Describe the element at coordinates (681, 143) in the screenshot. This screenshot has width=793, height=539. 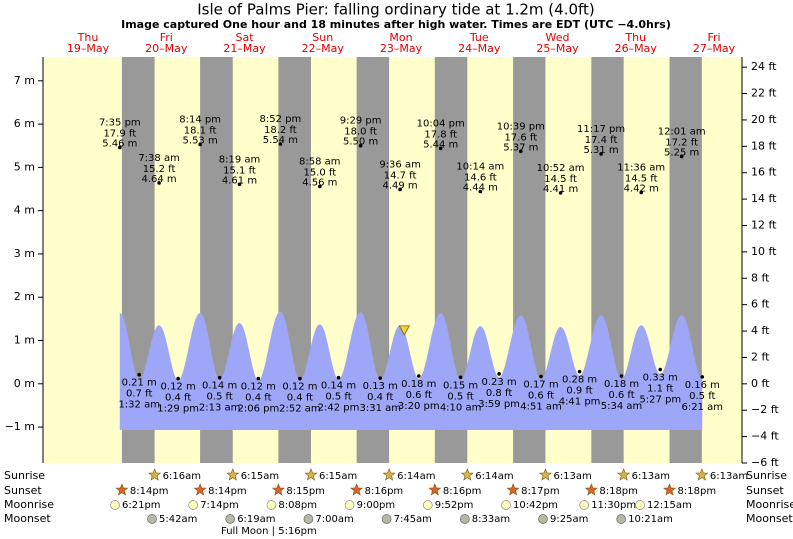
I see `tide-label: 17.2 ft` at that location.